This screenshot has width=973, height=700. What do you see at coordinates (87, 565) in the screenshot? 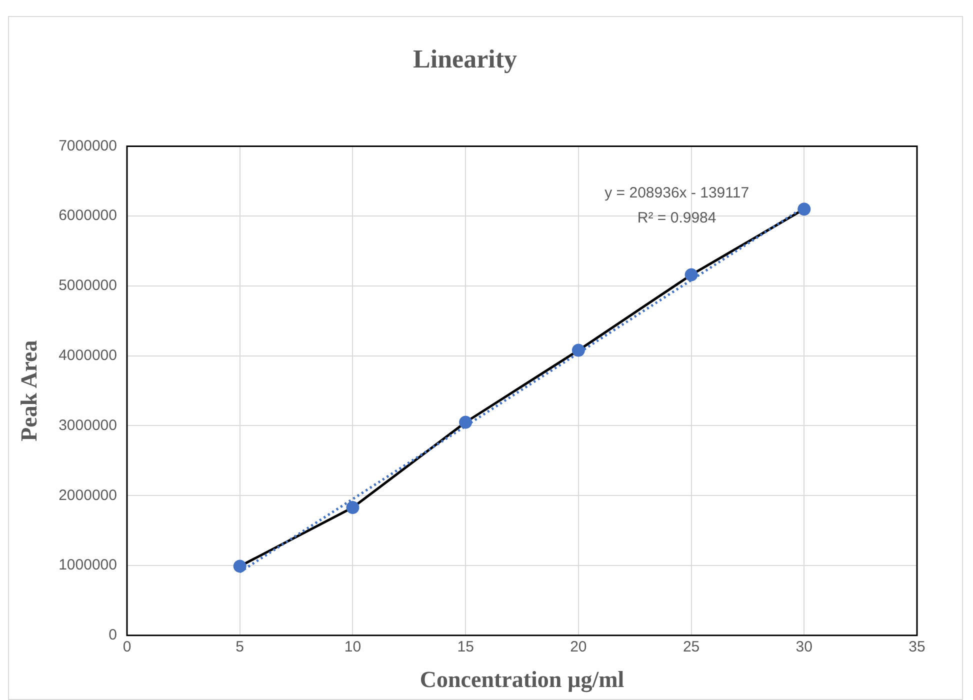
I see `y-tick-label: 1000000` at bounding box center [87, 565].